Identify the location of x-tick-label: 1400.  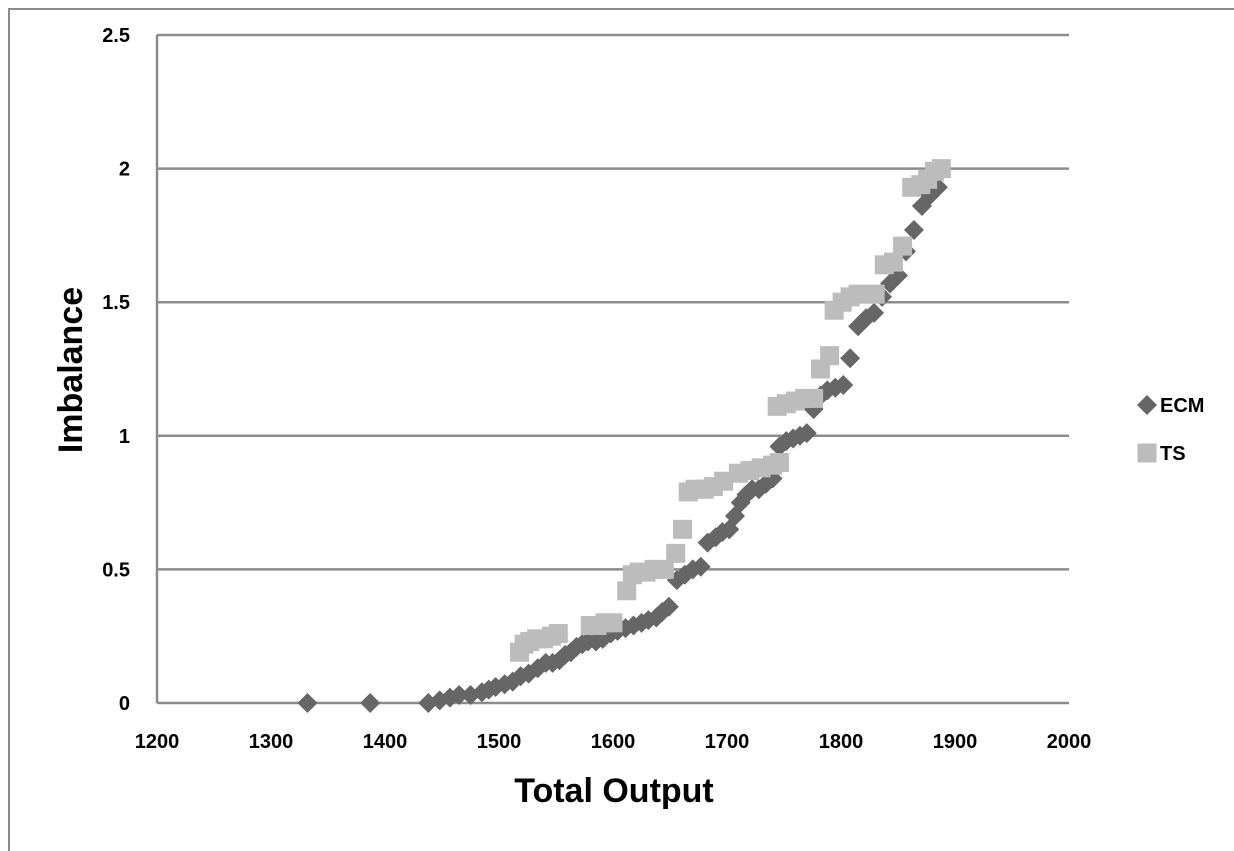
(385, 742).